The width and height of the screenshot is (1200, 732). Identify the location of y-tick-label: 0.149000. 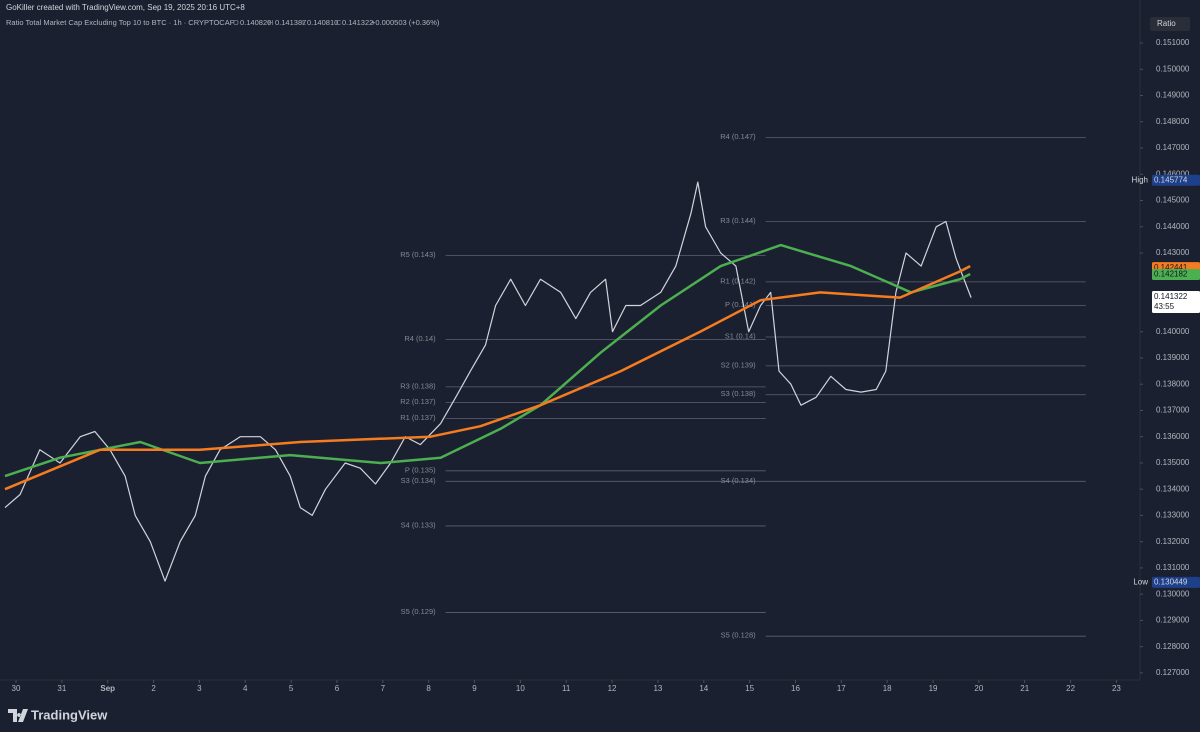
(1173, 95).